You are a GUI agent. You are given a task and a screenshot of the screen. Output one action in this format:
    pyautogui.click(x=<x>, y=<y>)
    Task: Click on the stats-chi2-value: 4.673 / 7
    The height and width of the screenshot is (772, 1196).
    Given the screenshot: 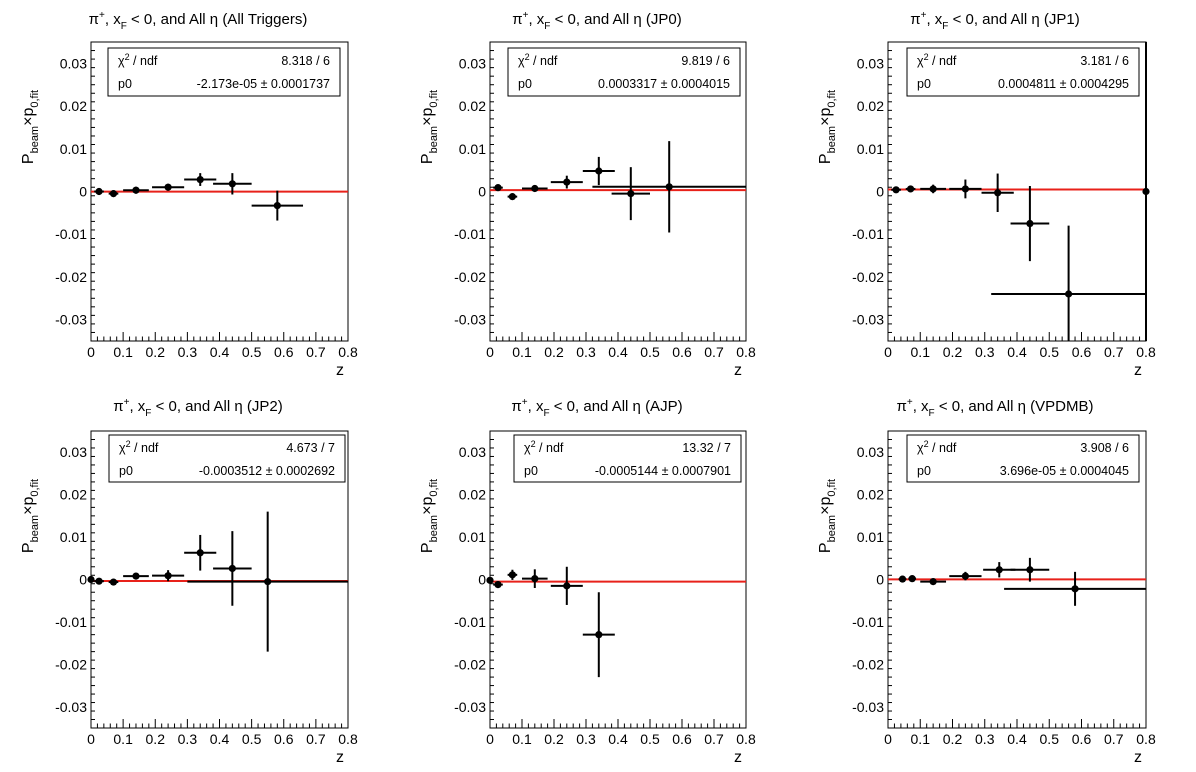 What is the action you would take?
    pyautogui.click(x=310, y=448)
    